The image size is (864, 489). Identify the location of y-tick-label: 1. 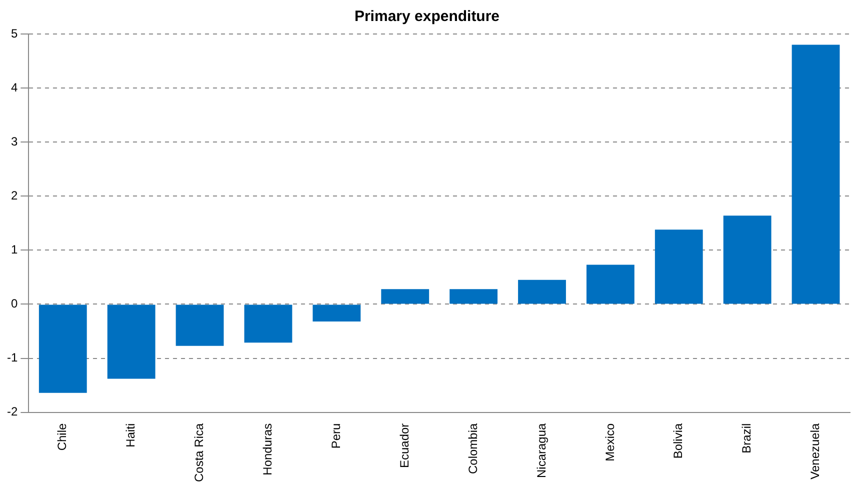
(14, 249).